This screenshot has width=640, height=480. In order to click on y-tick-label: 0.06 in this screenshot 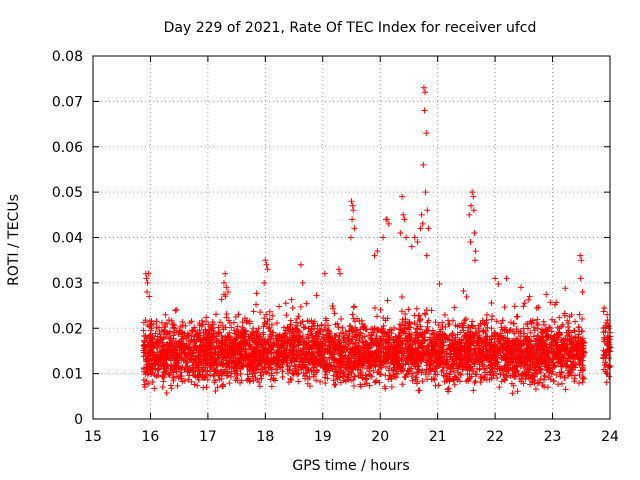, I will do `click(67, 148)`.